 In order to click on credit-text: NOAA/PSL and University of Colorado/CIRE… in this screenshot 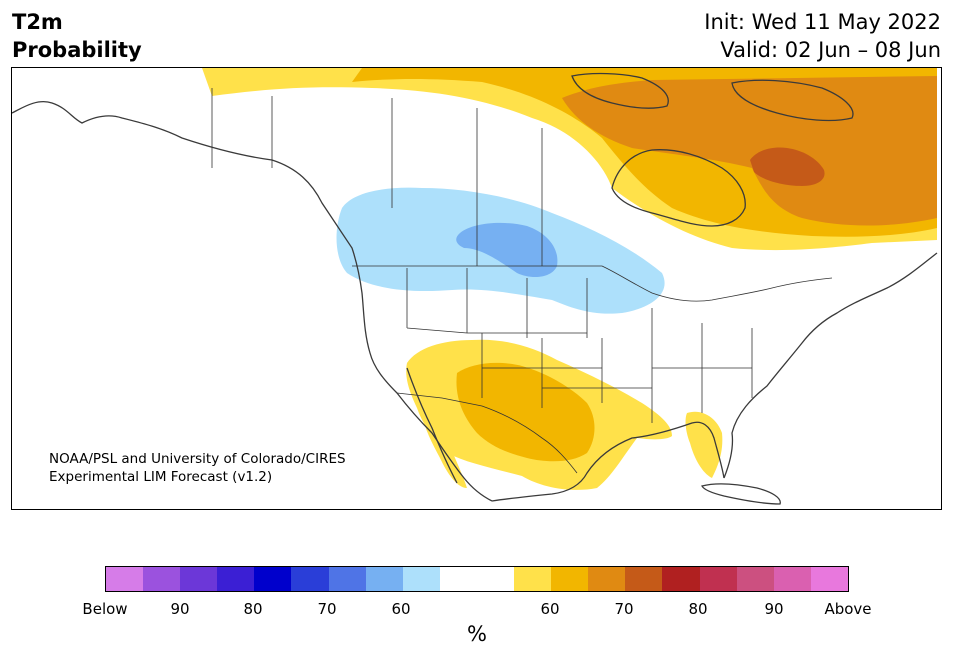, I will do `click(197, 468)`.